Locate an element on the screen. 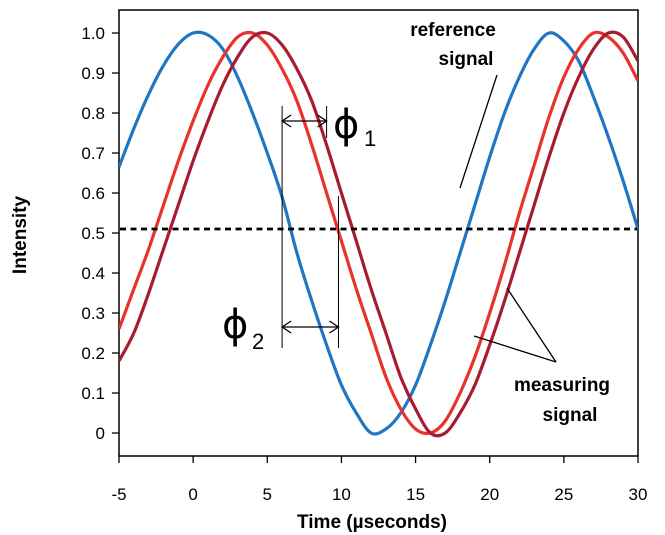  phi1-arrow-head-right is located at coordinates (322, 121).